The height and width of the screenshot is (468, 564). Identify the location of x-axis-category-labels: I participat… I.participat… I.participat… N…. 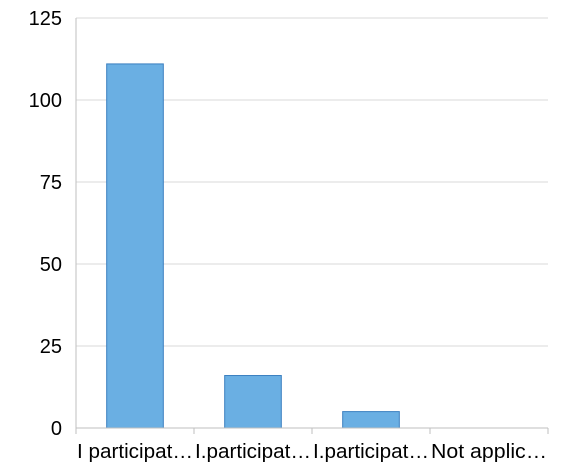
(312, 452).